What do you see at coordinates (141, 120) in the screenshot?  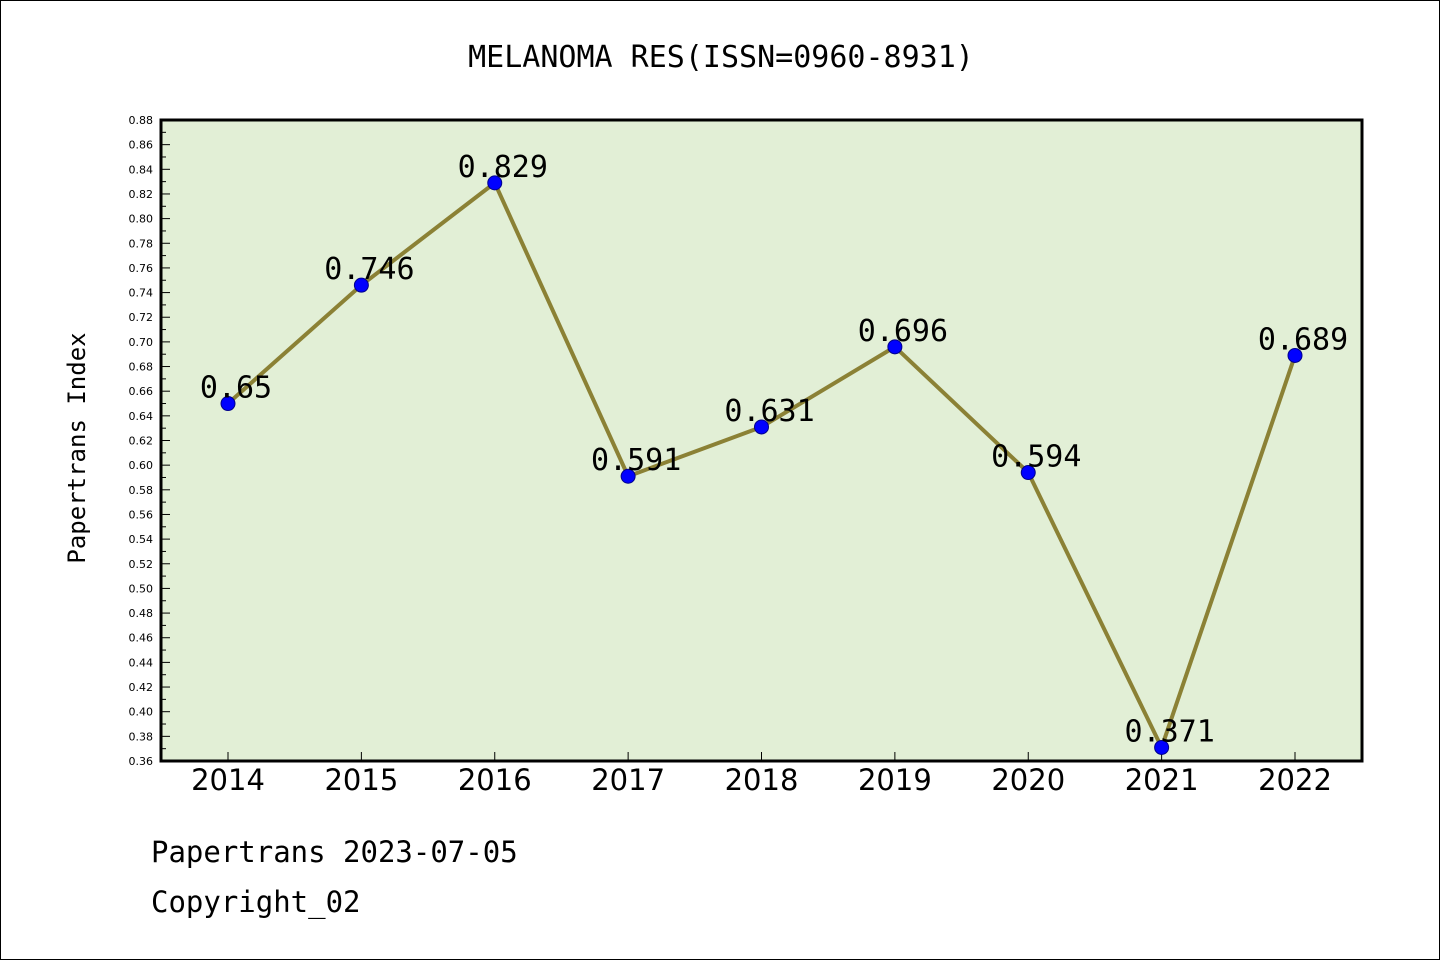 I see `y-tick-label: 0.88` at bounding box center [141, 120].